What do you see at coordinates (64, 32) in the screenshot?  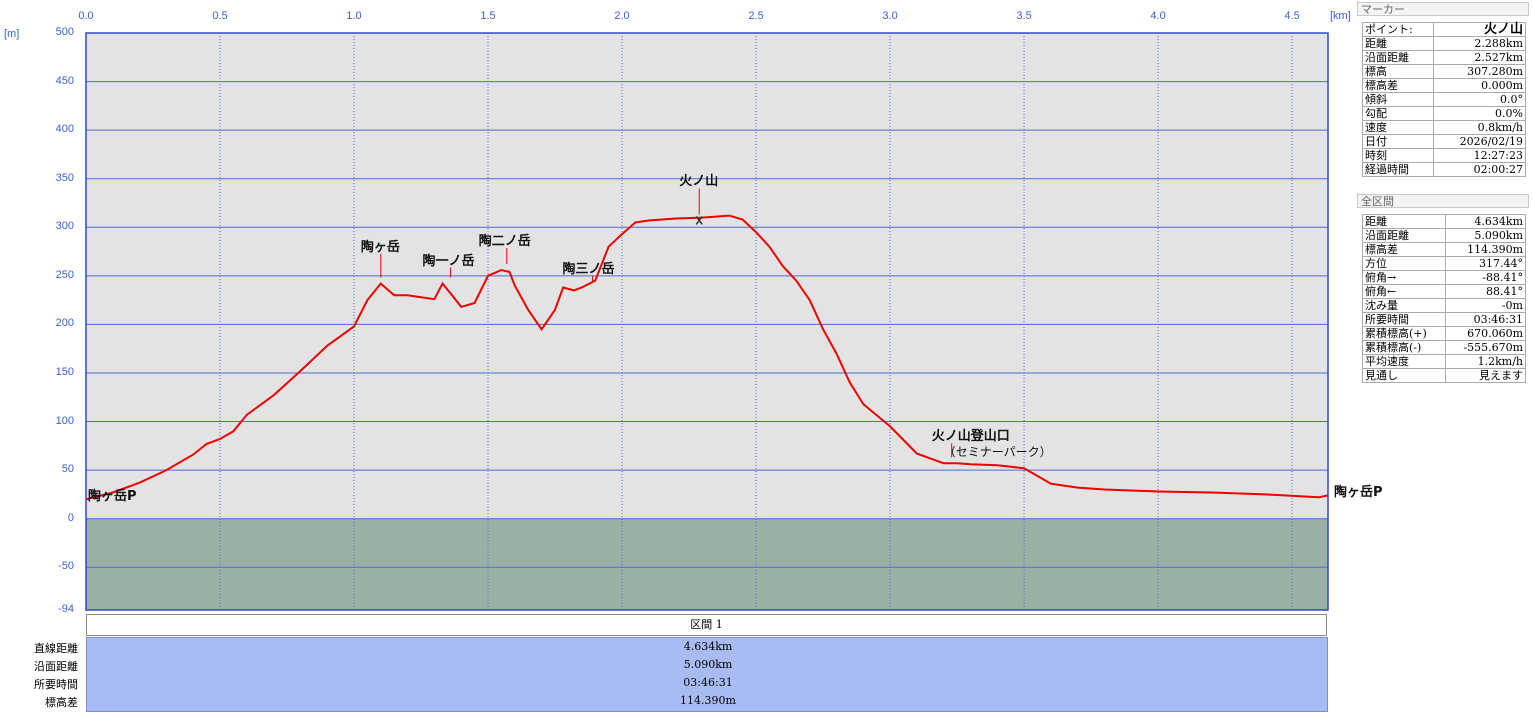 I see `y-tick-label: 500` at bounding box center [64, 32].